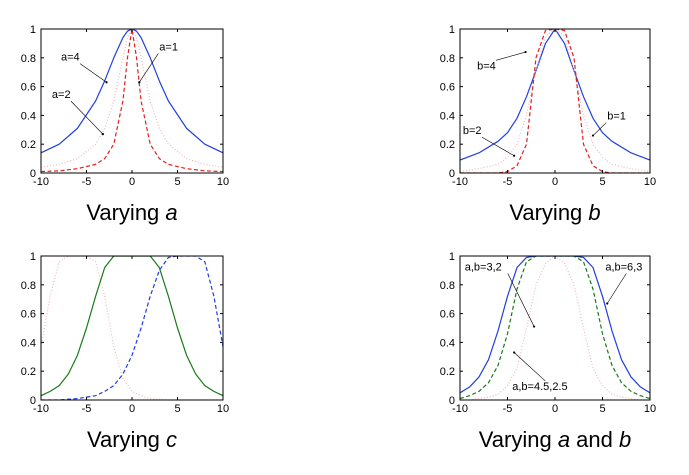  What do you see at coordinates (61, 95) in the screenshot?
I see `annotation-label: a=2` at bounding box center [61, 95].